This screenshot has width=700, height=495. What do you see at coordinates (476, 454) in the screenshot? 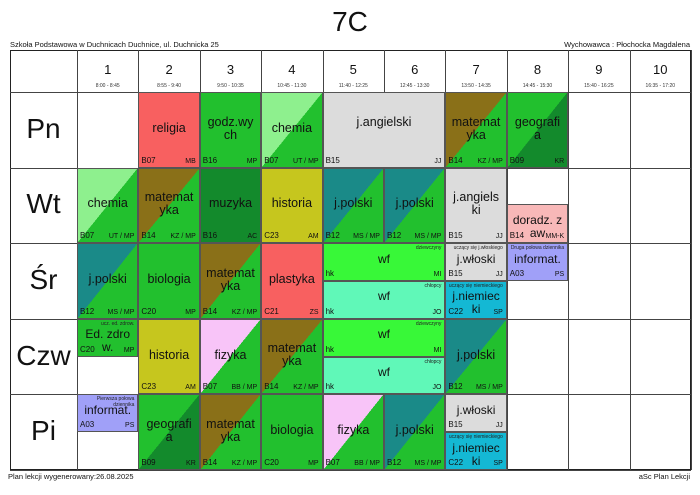
I see `lesson-subject: j.niemiec ki` at bounding box center [476, 454].